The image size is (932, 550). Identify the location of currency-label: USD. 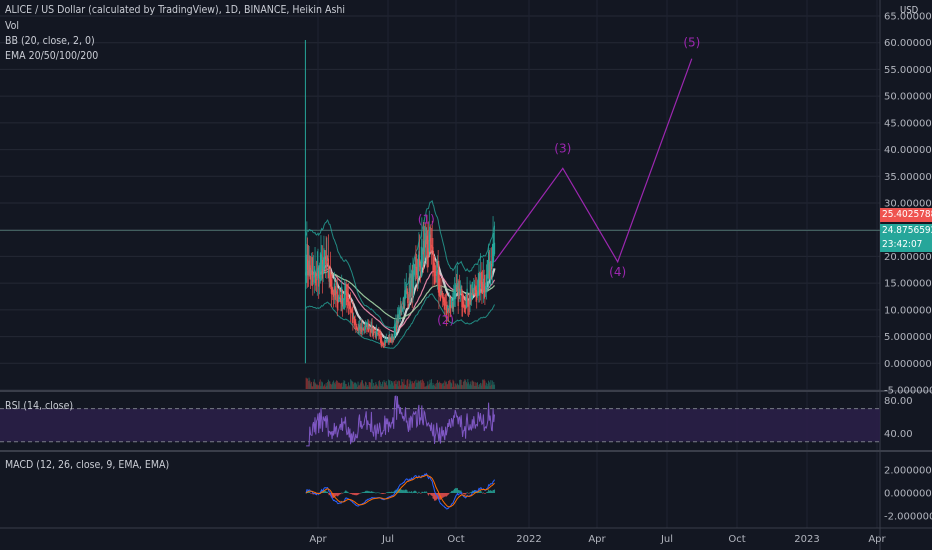
(909, 10).